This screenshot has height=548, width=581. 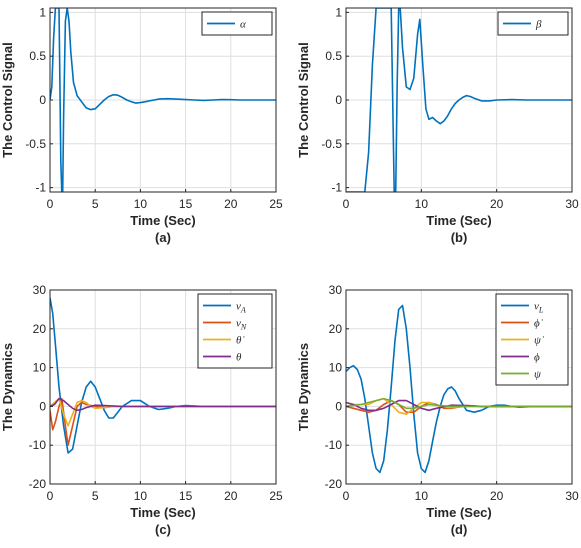 I want to click on subplot-caption: (d), so click(x=459, y=529).